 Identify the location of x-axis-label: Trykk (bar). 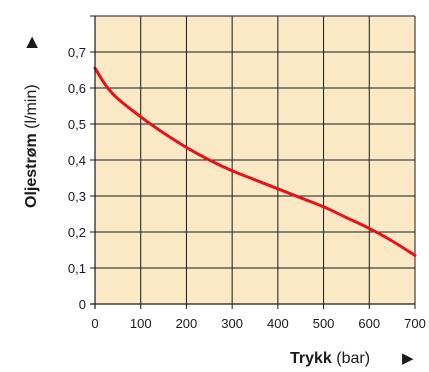
(330, 358).